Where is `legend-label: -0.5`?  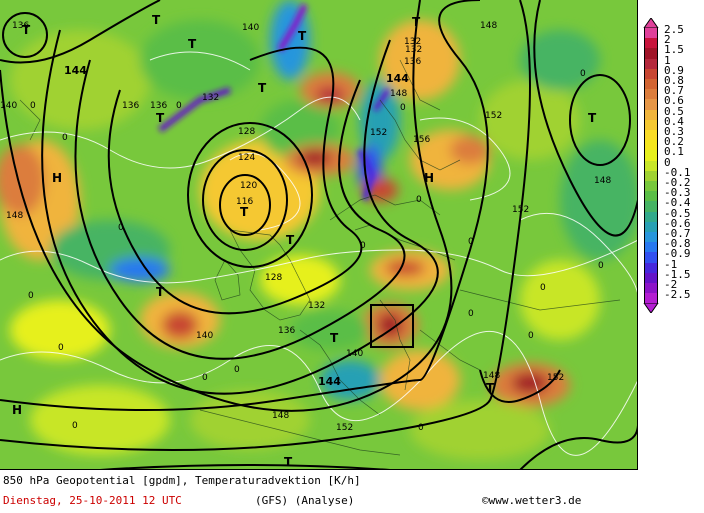
legend-label: -0.5 is located at coordinates (677, 213).